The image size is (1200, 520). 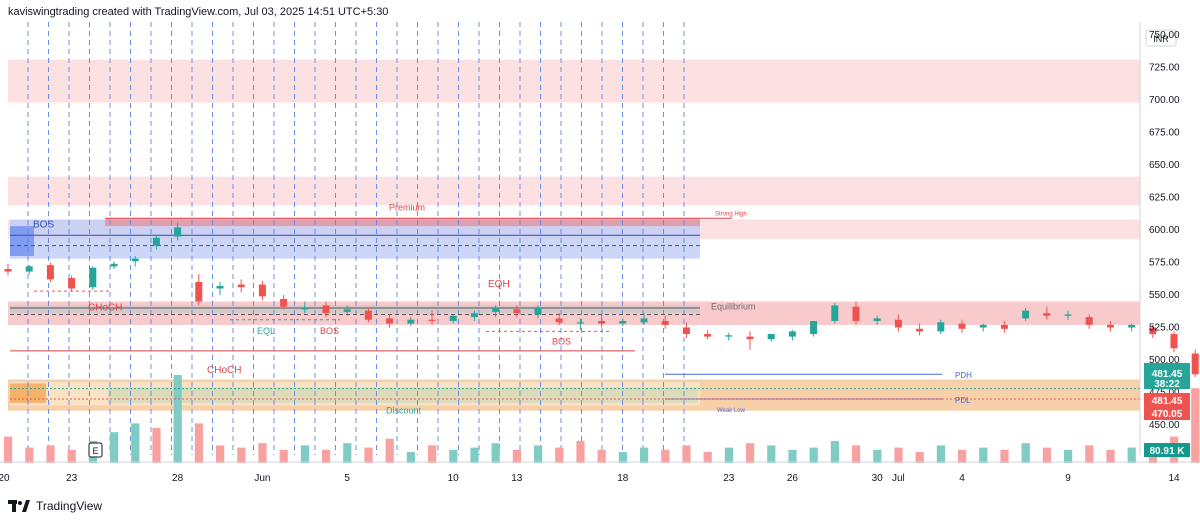 I want to click on price-tag-last: 481.45, so click(x=1167, y=374).